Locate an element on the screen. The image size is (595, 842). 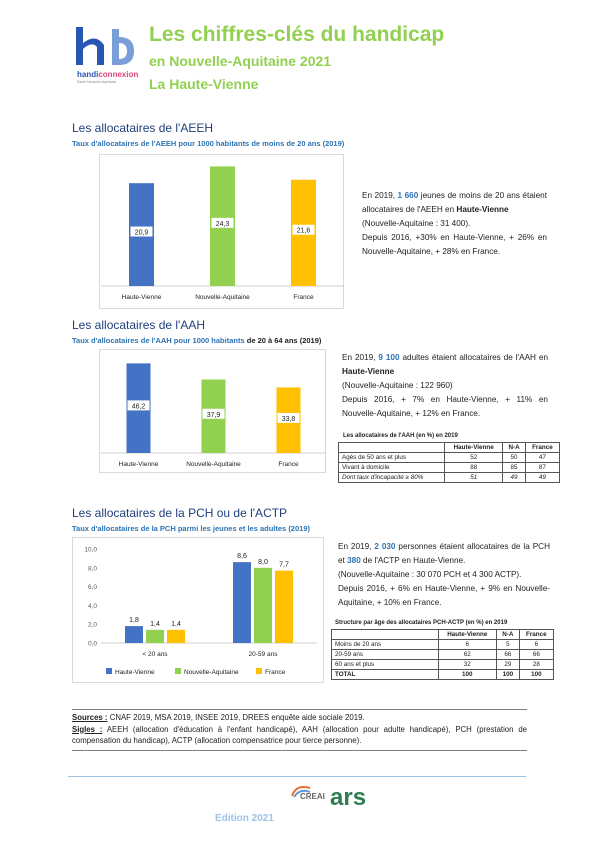
pch-col-header: Haute-Vienne is located at coordinates (467, 634).